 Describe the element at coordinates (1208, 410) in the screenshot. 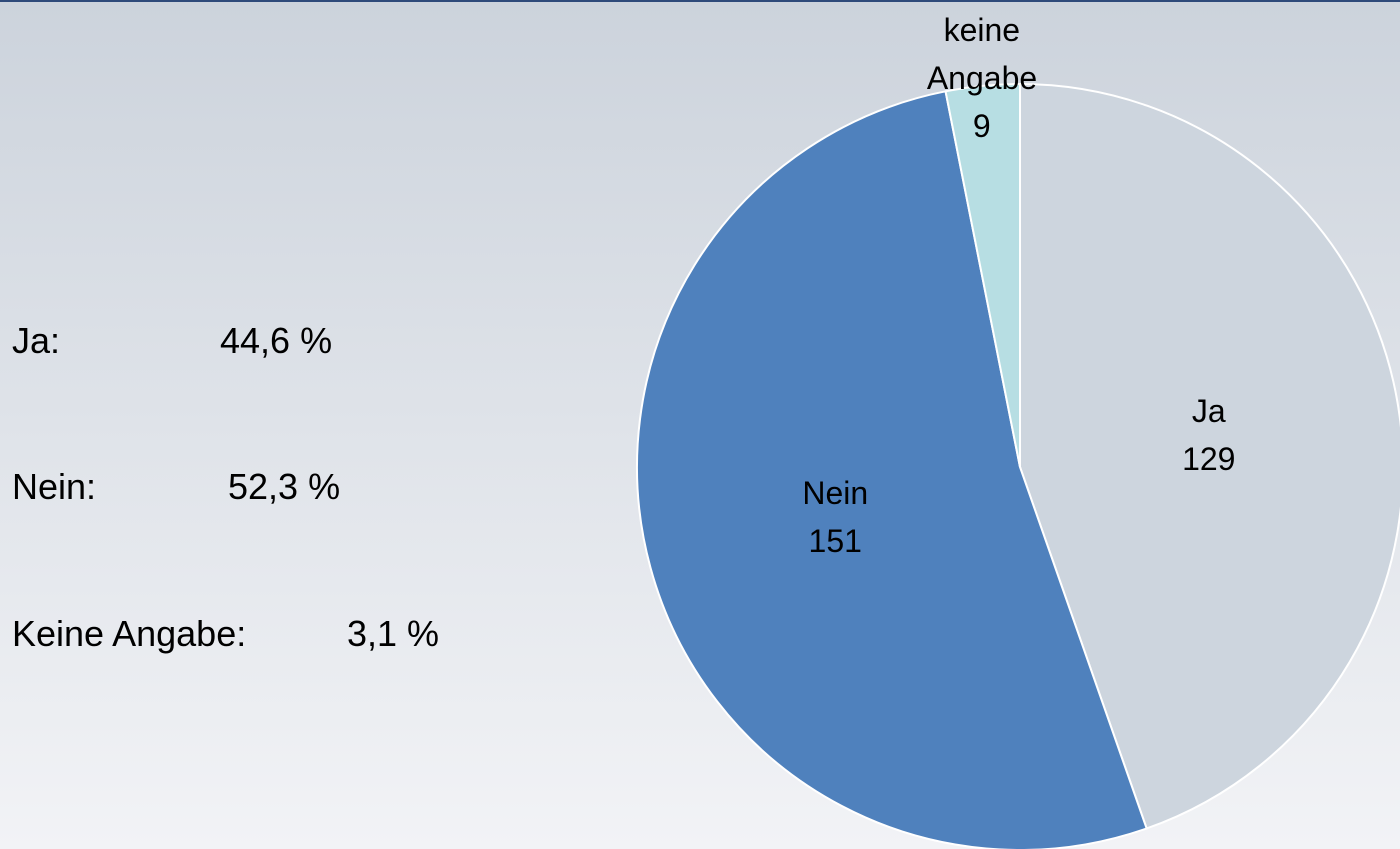

I see `slice-category: Ja` at that location.